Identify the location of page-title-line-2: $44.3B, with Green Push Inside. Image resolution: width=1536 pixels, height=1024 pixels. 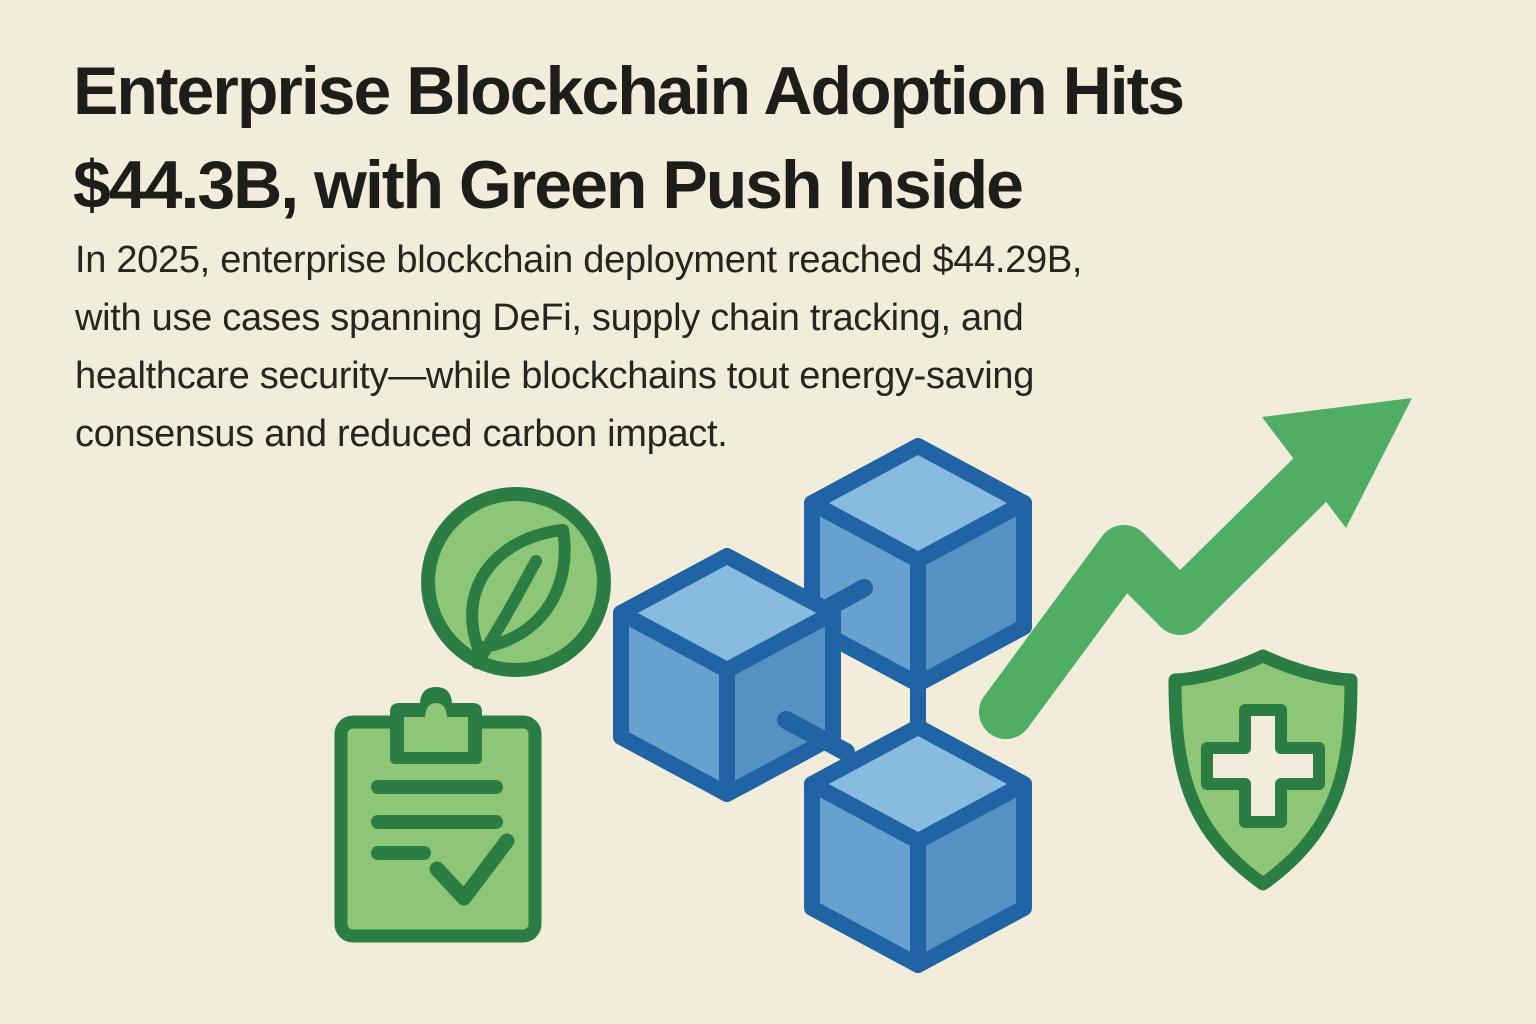
(548, 185).